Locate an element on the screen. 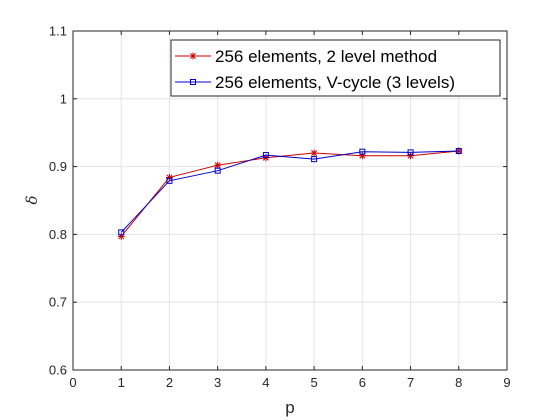  legend-label-2: 256 elements, V-cycle (3 levels) is located at coordinates (335, 82).